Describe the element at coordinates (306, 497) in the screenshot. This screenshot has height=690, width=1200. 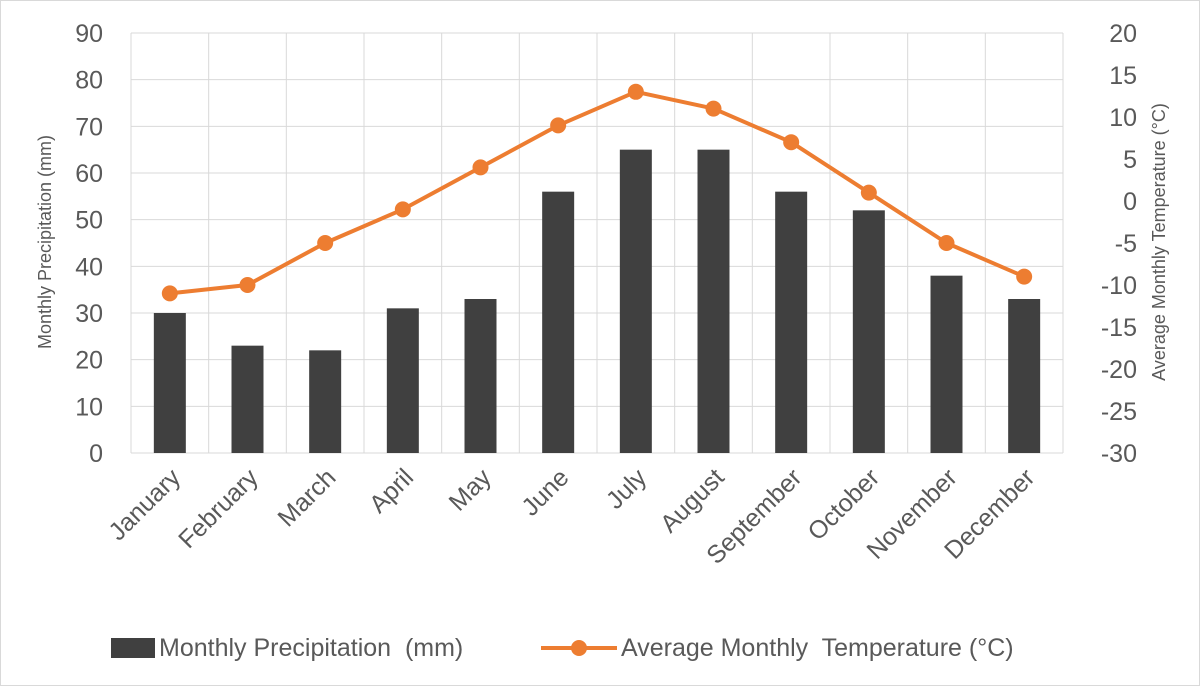
I see `x-tick-label-march: March` at that location.